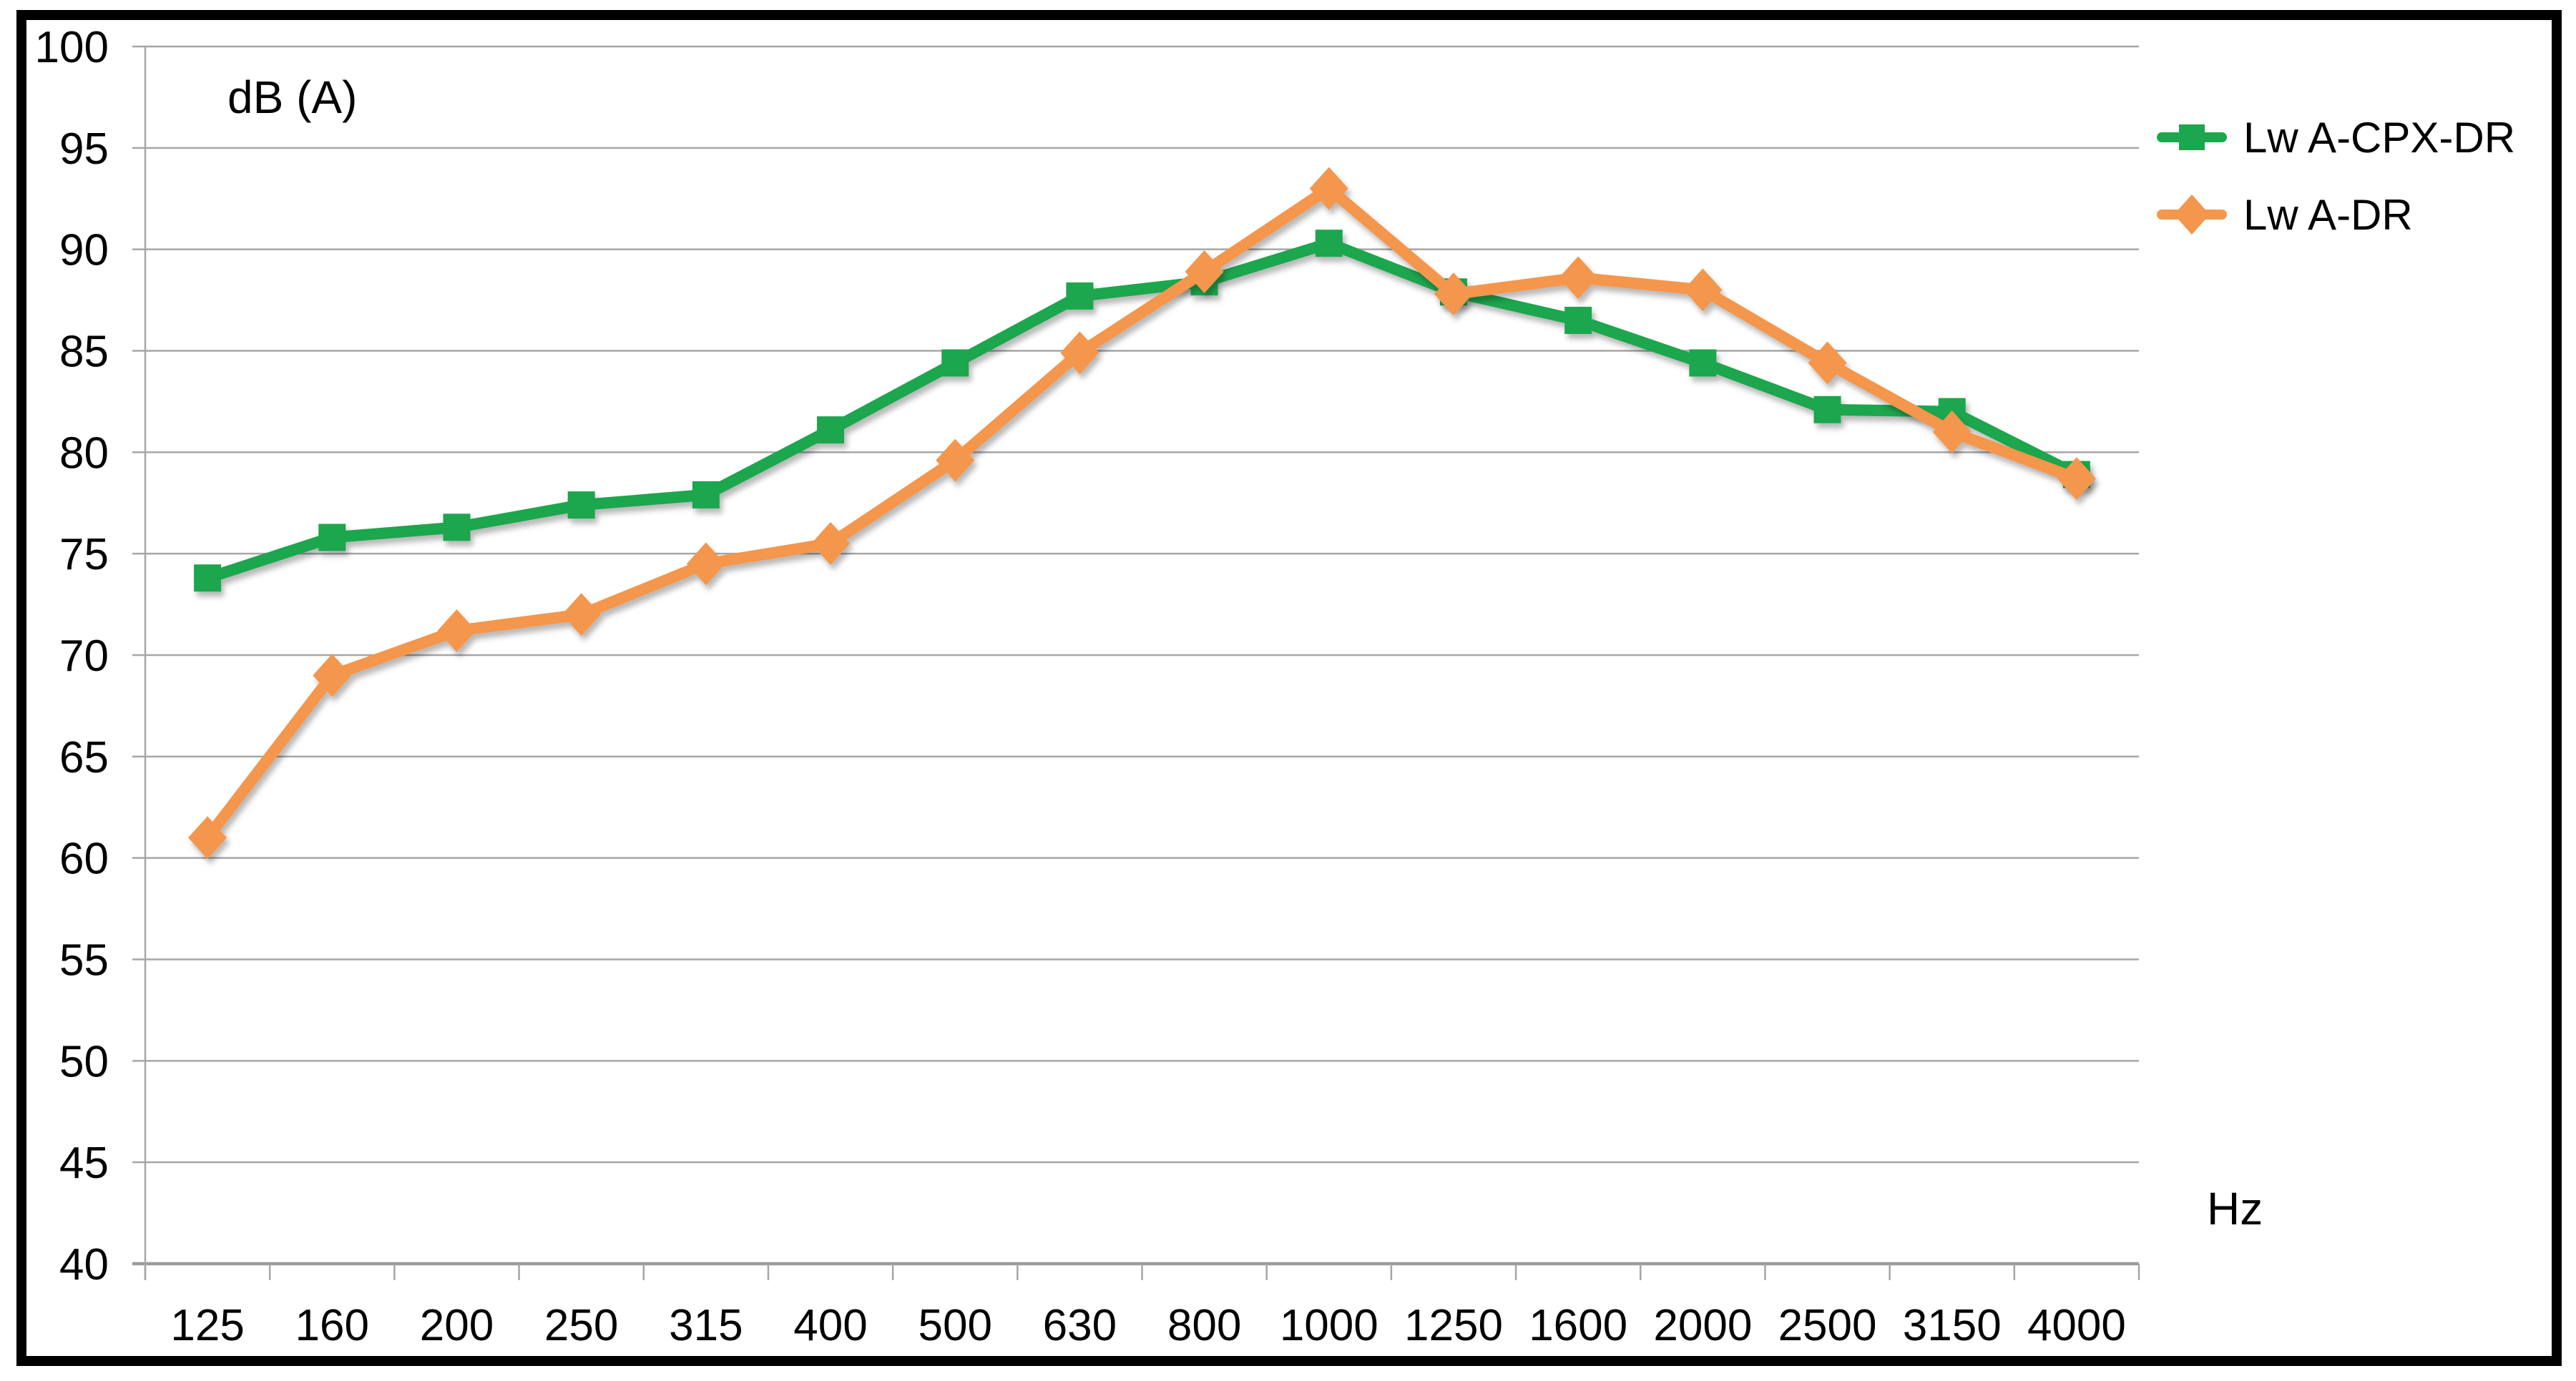  I want to click on y-tick-label-40: 40, so click(84, 1264).